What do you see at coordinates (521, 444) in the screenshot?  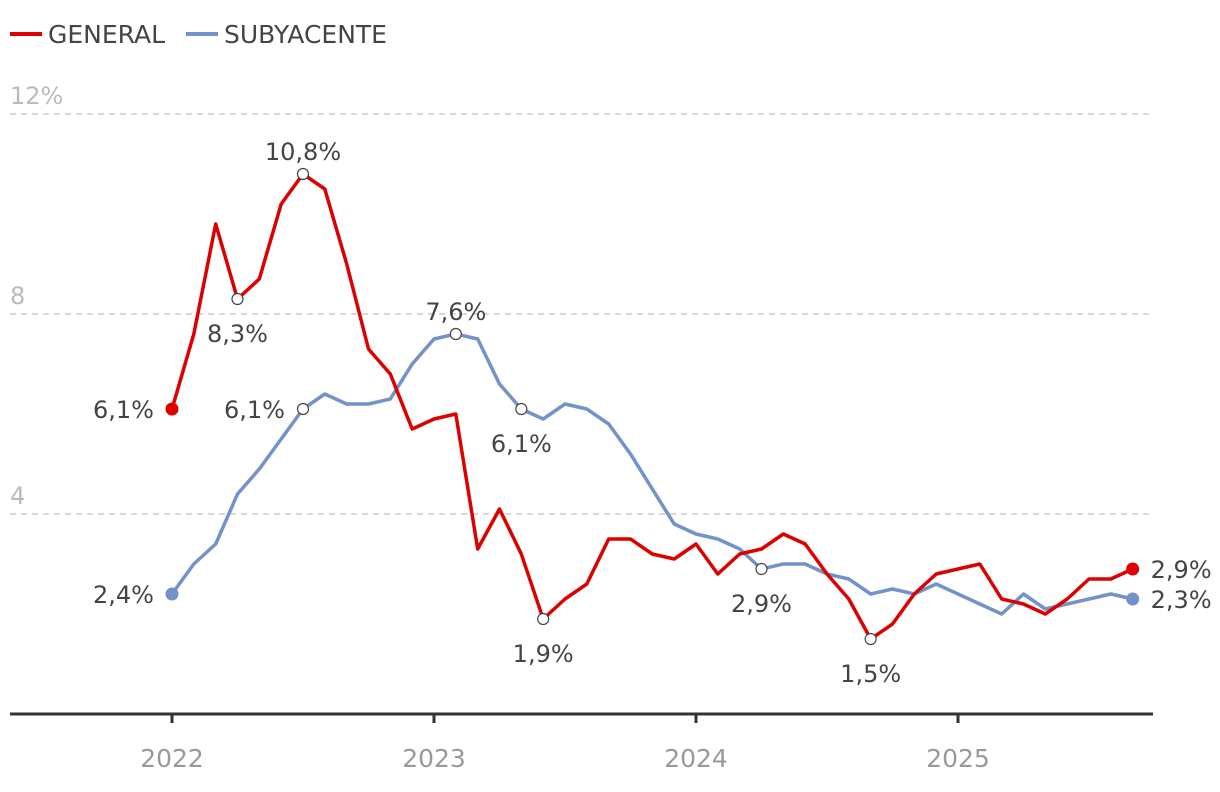 I see `data-label-subyacente-16: 6,1%` at bounding box center [521, 444].